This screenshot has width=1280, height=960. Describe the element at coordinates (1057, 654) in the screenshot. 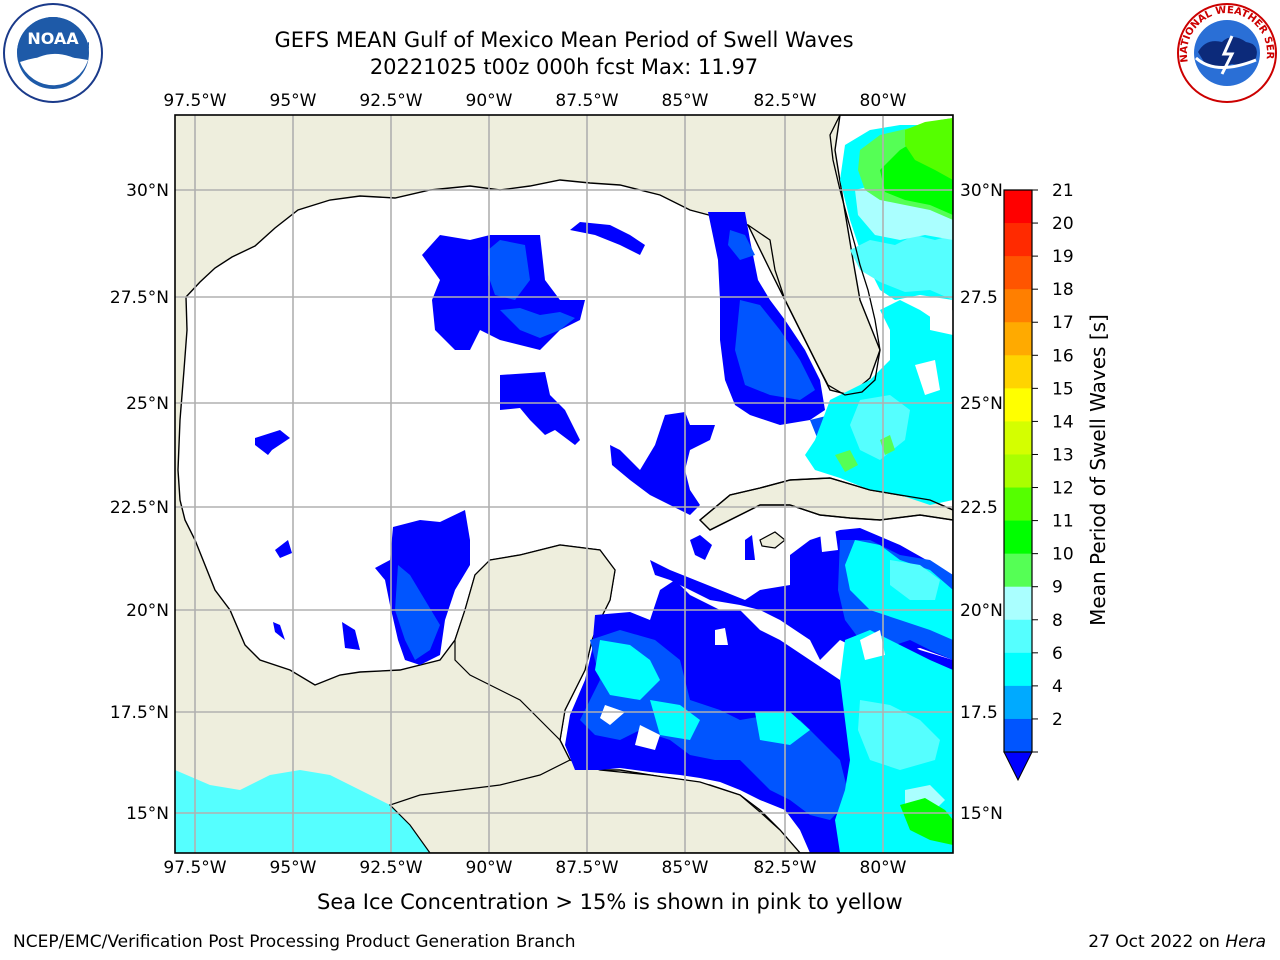

I see `colorbar-tick-label: 6` at that location.